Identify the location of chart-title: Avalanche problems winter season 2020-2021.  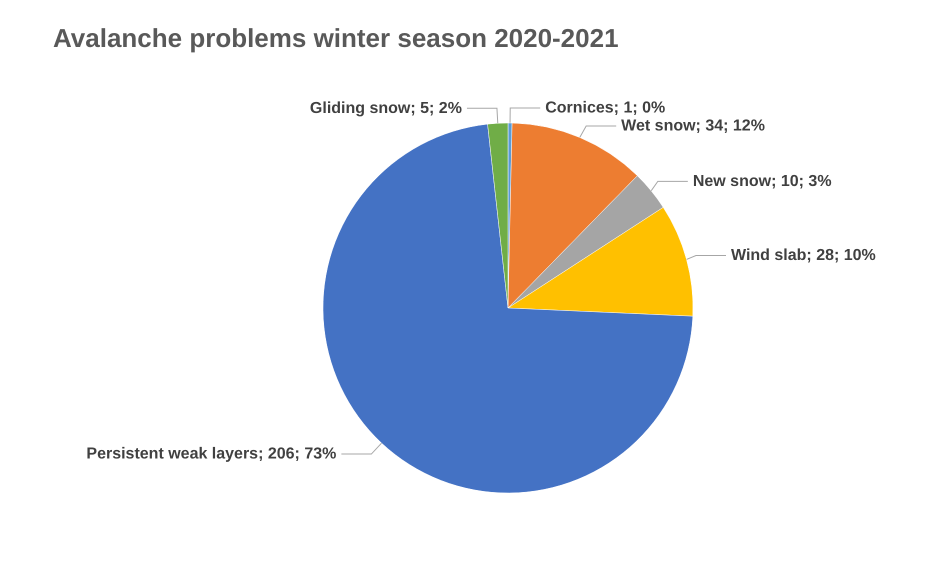
(336, 38).